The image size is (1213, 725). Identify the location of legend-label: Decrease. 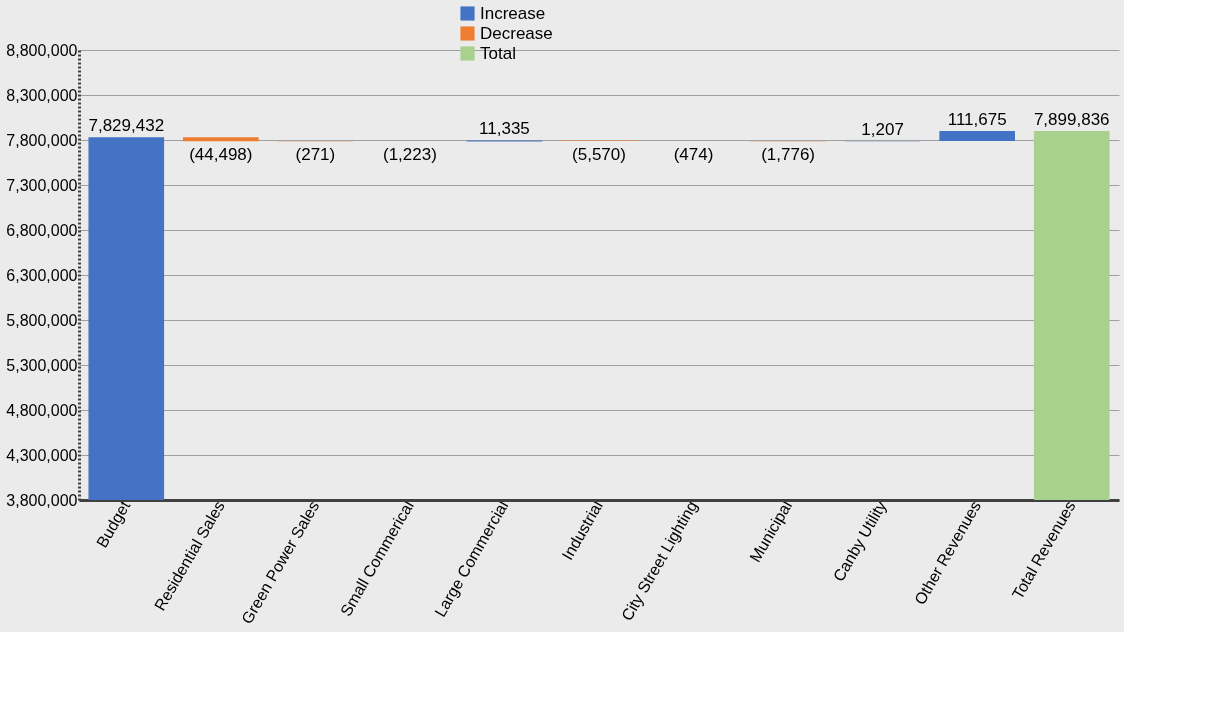
(516, 33).